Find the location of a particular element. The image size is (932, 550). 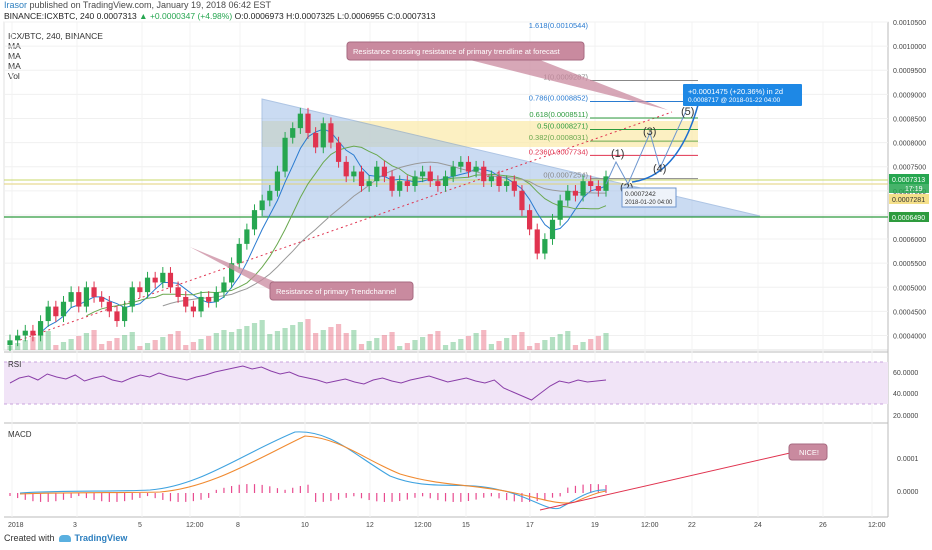

elliott-wave-path is located at coordinates (646, 148).